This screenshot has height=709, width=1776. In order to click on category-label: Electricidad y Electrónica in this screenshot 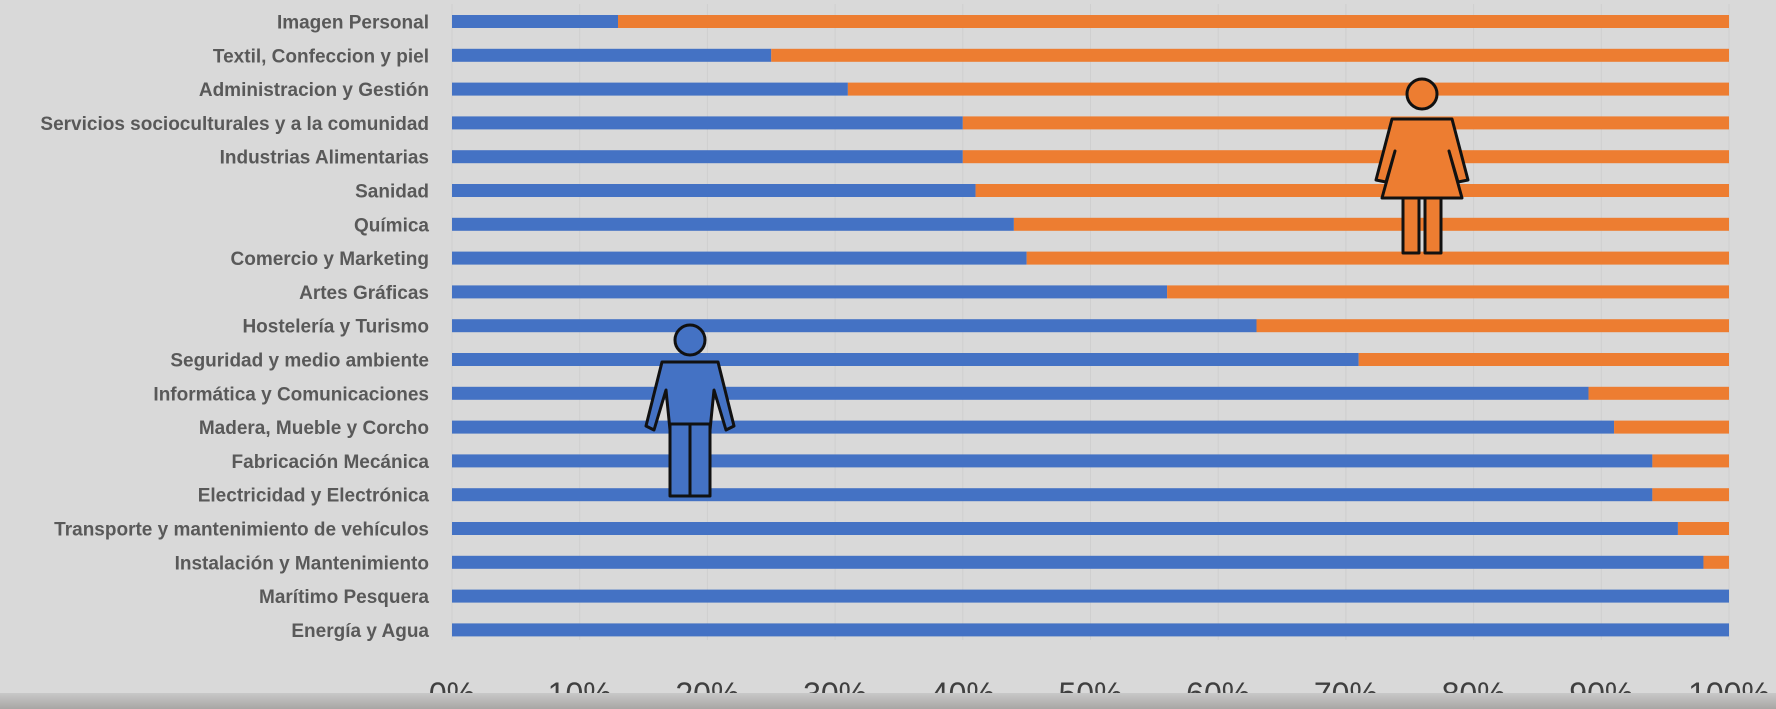, I will do `click(314, 496)`.